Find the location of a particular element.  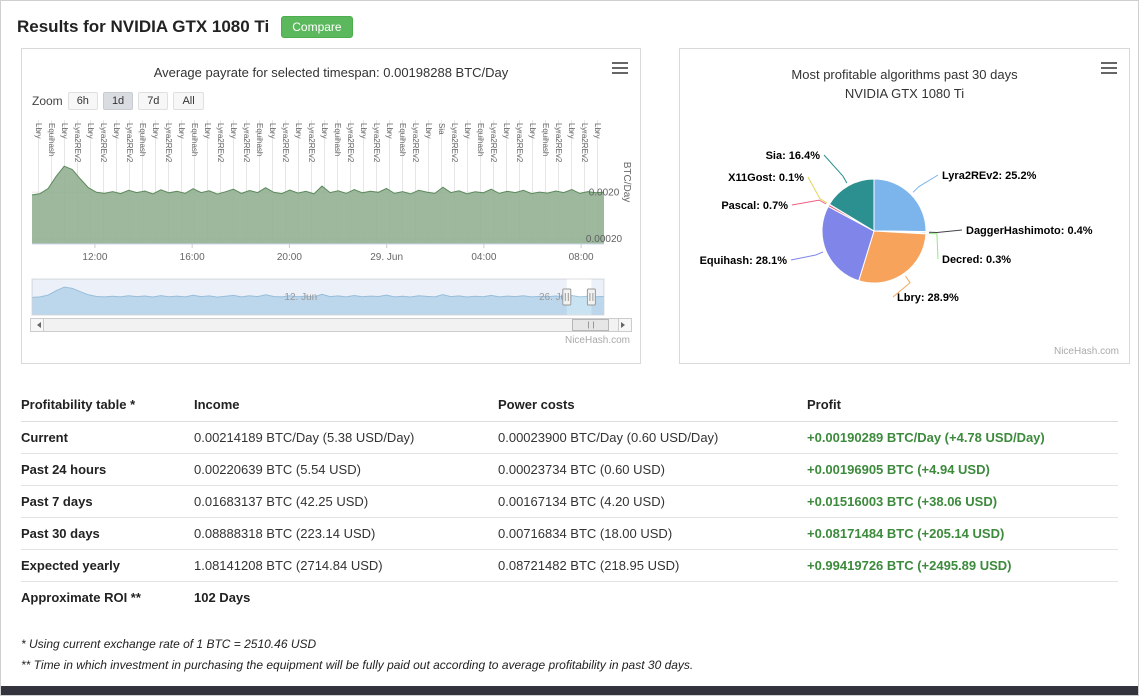

col-header-profitability: Profitability table * is located at coordinates (107, 405).